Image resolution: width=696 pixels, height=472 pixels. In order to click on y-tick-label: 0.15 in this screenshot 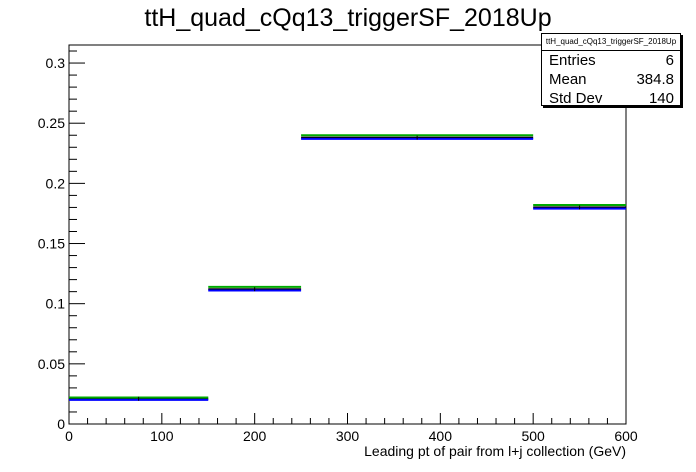, I will do `click(51, 244)`.